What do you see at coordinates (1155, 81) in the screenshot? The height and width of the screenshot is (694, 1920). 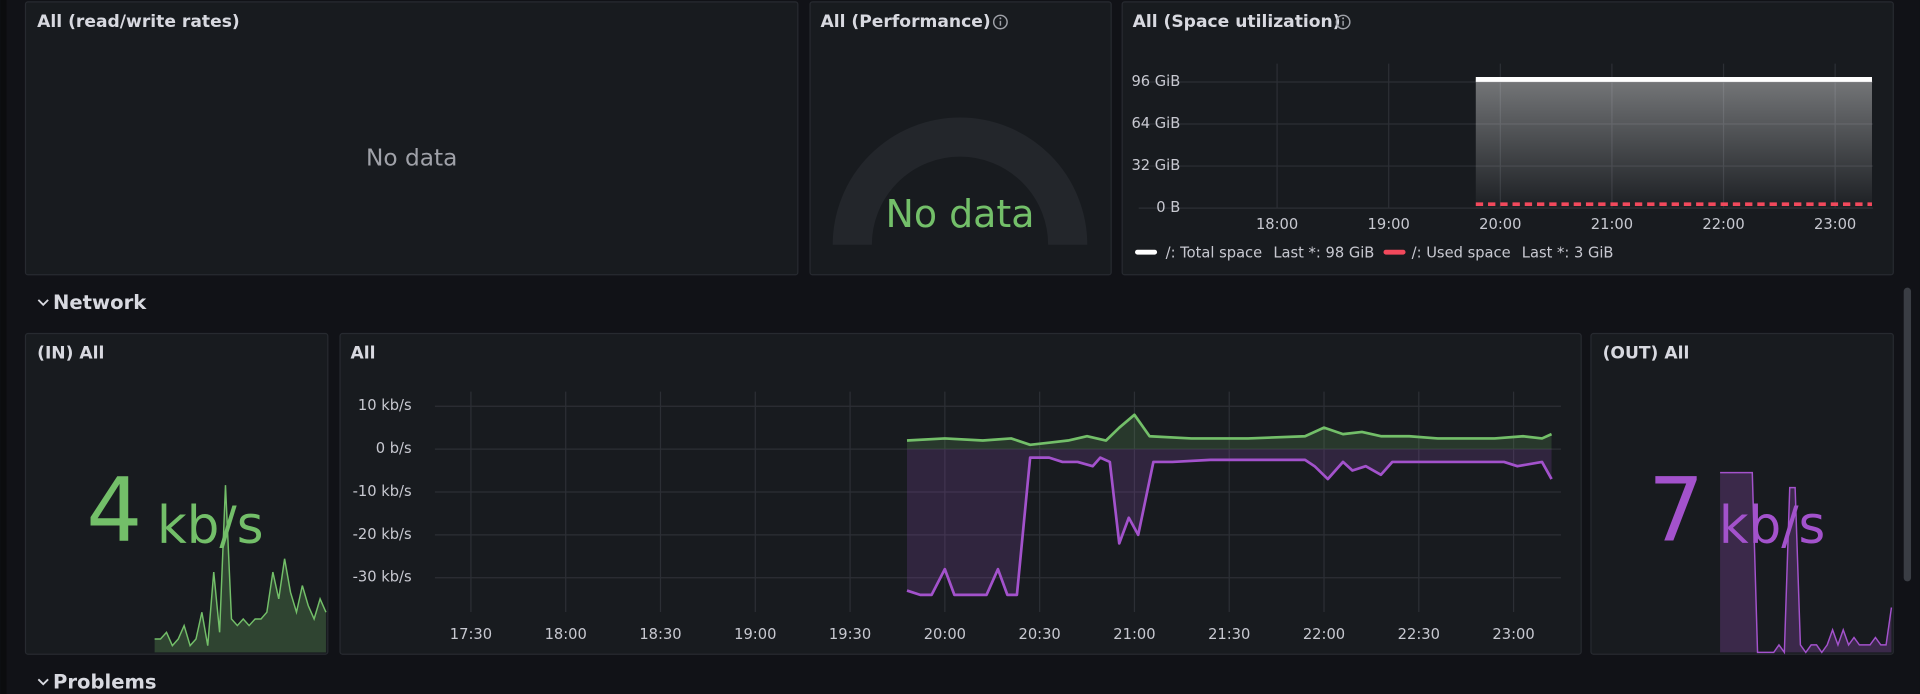 I see `y-tick-label: 96 GiB` at bounding box center [1155, 81].